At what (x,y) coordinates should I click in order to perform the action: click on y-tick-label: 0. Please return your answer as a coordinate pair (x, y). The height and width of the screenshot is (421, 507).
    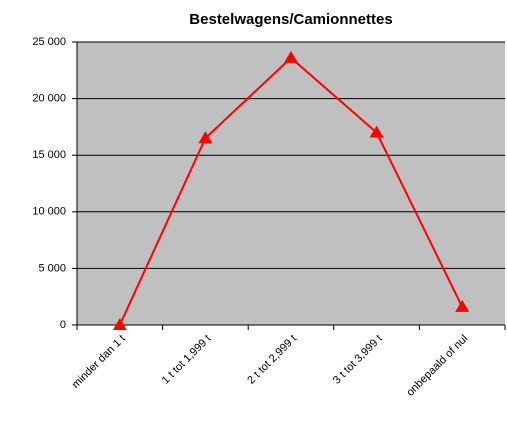
    Looking at the image, I should click on (63, 325).